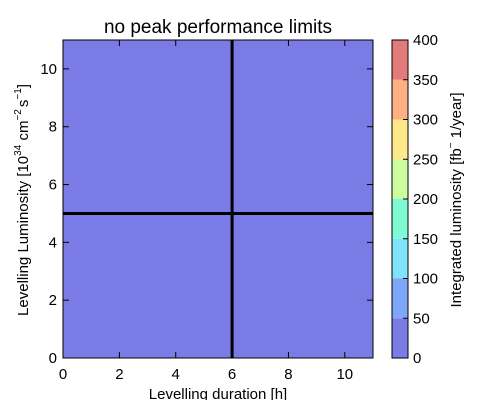 This screenshot has height=400, width=500. Describe the element at coordinates (22, 200) in the screenshot. I see `y-axis-label: Levelling Luminosity [1034 cm−2s−1]` at that location.